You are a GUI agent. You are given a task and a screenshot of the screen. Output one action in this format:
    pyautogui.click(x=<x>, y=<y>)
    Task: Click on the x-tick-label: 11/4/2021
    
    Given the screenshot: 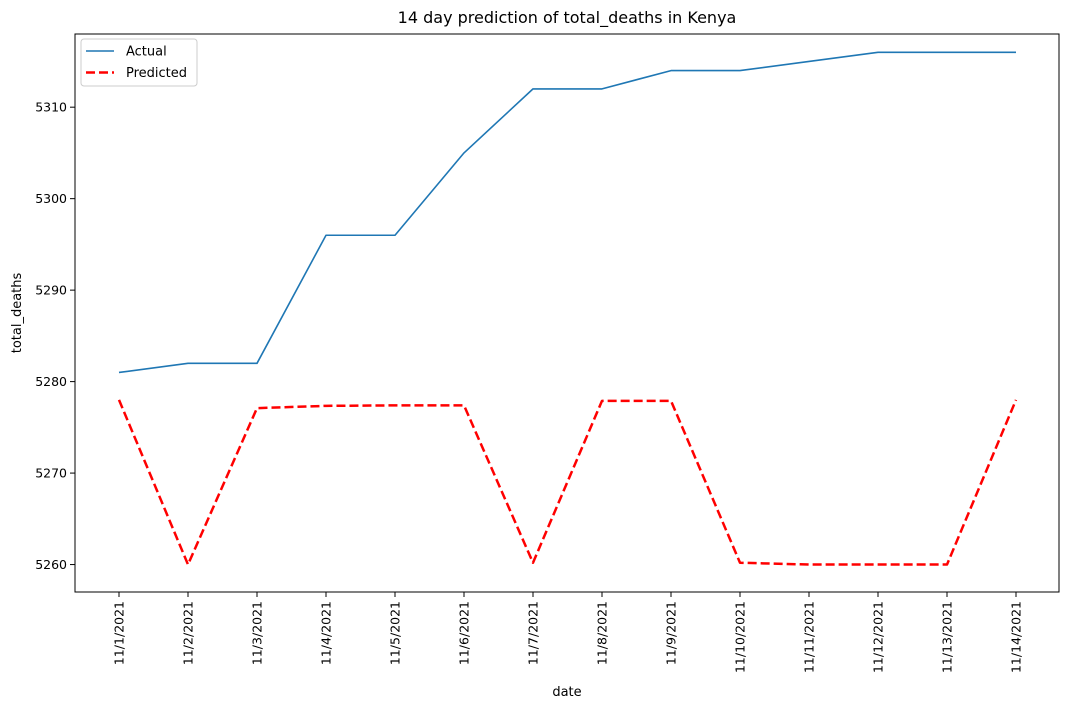 What is the action you would take?
    pyautogui.click(x=326, y=633)
    